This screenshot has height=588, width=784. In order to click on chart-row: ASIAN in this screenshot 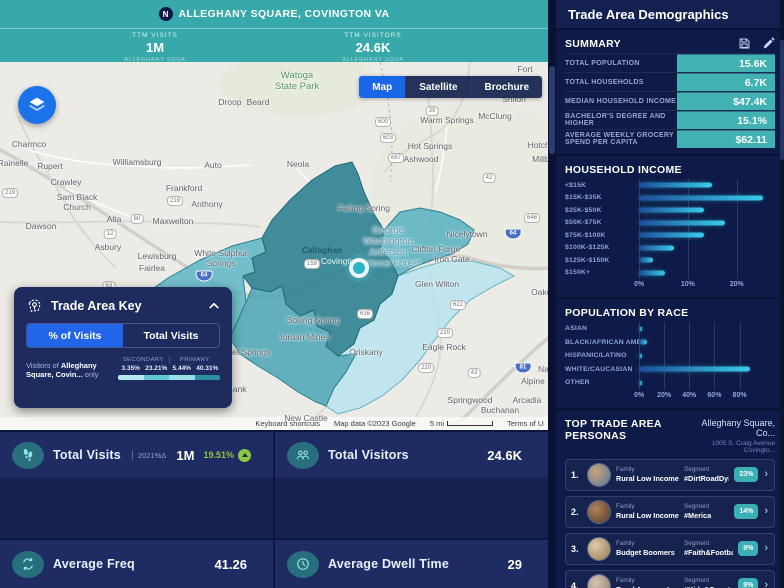, I will do `click(670, 329)`.